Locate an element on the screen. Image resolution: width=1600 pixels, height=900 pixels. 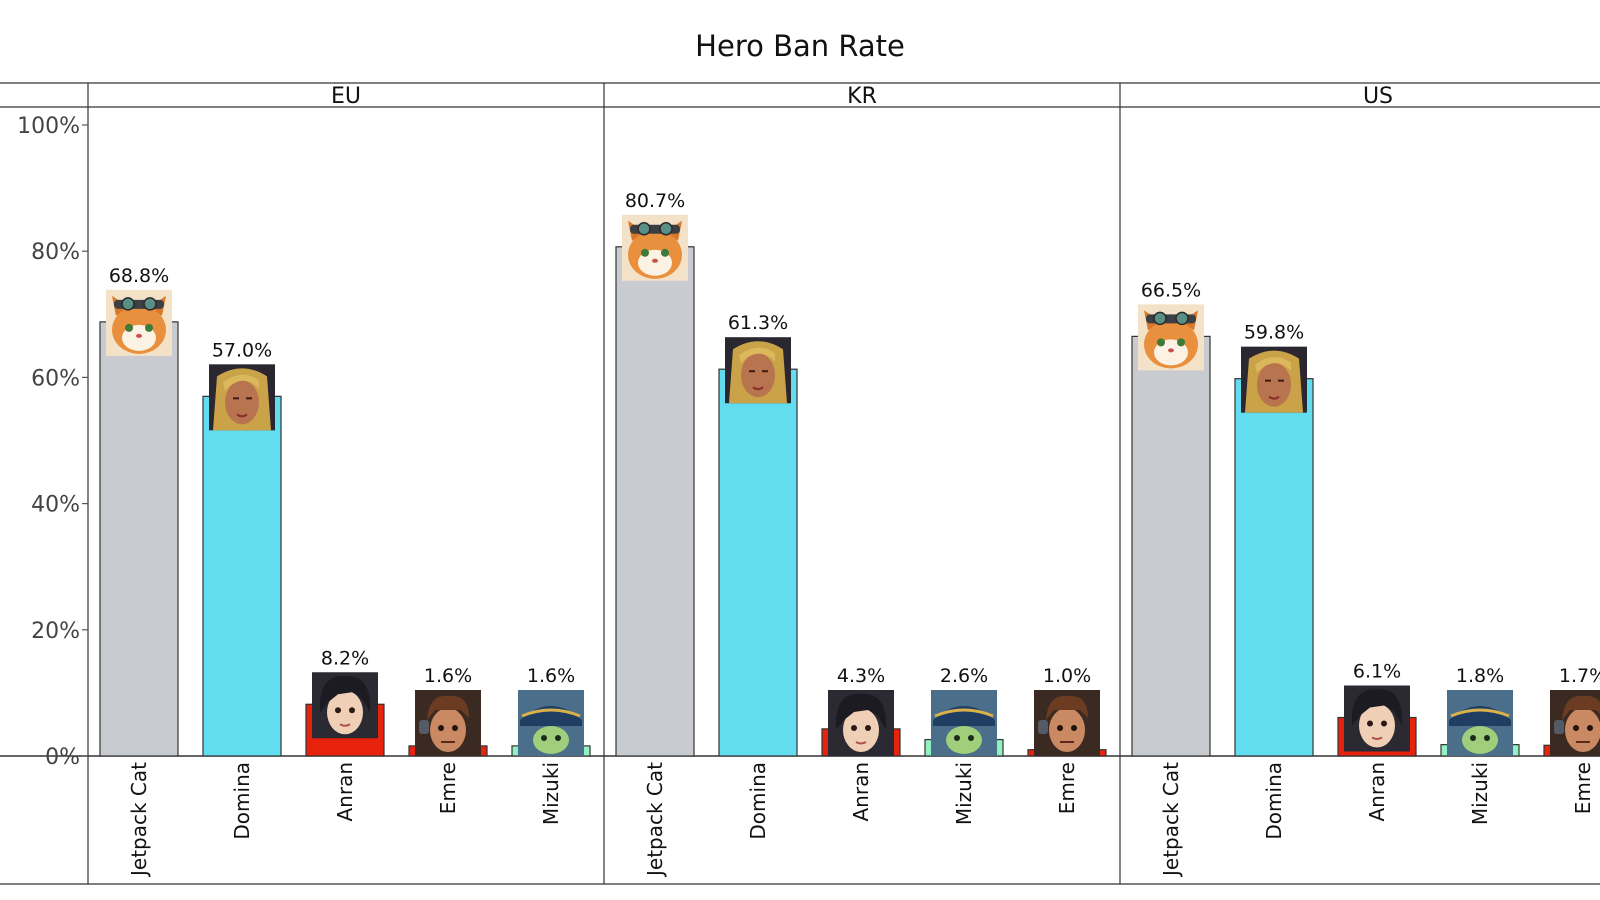
y-axis: 0% 20% 40% 60% 80% 100% is located at coordinates (52, 442).